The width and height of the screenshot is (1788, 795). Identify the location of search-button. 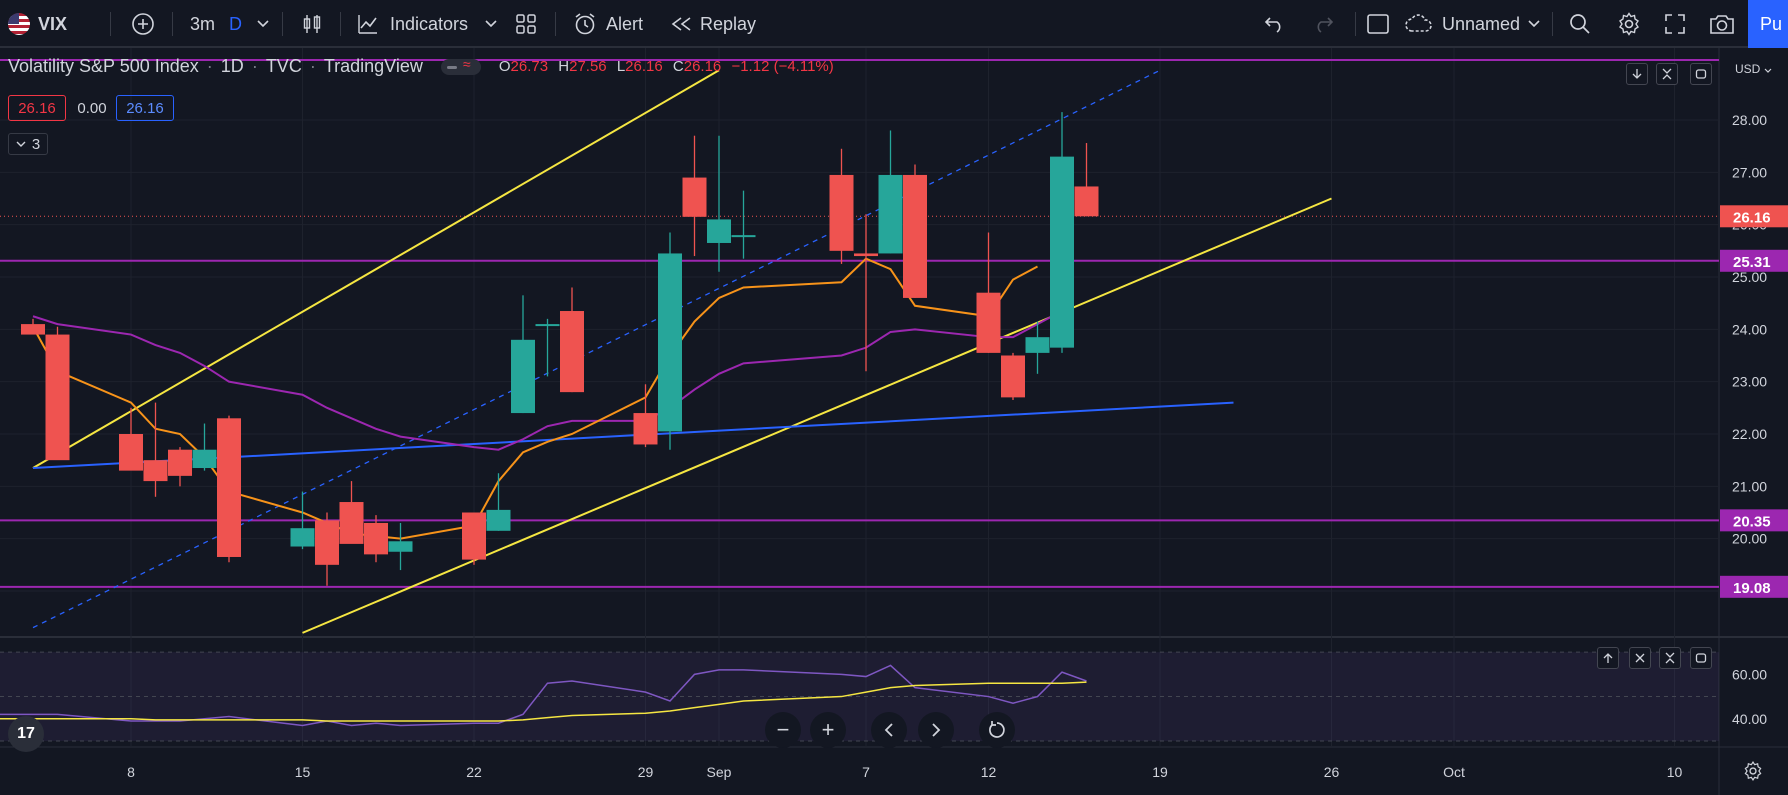
(1580, 24).